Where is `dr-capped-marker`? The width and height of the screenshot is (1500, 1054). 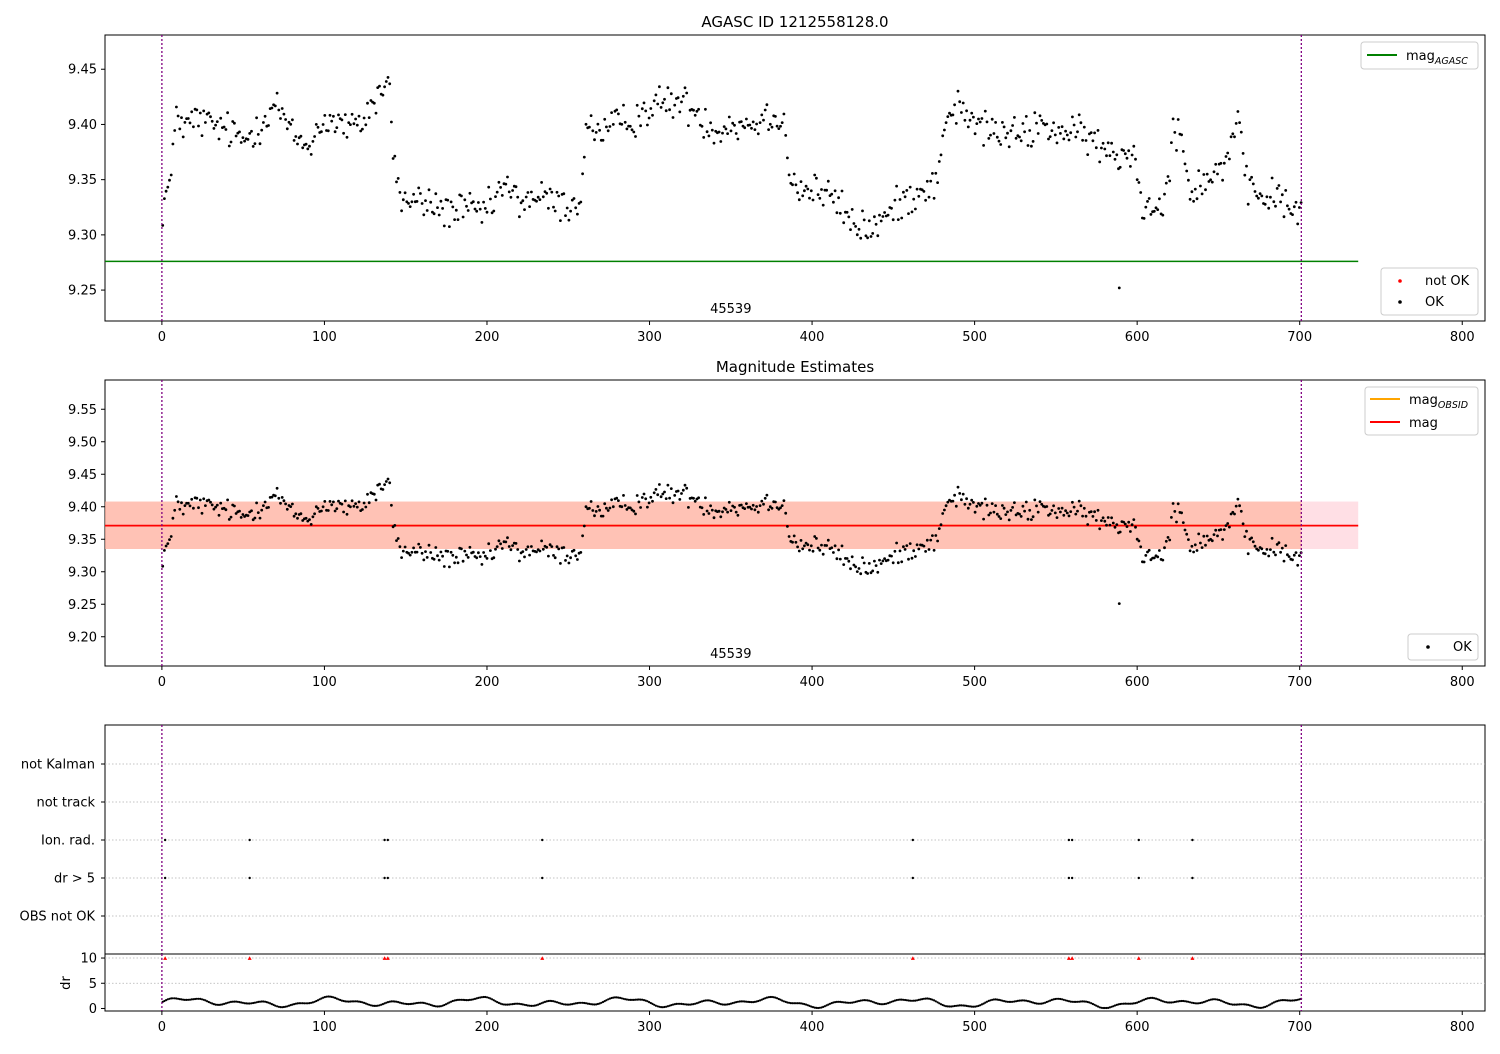
dr-capped-marker is located at coordinates (1192, 958).